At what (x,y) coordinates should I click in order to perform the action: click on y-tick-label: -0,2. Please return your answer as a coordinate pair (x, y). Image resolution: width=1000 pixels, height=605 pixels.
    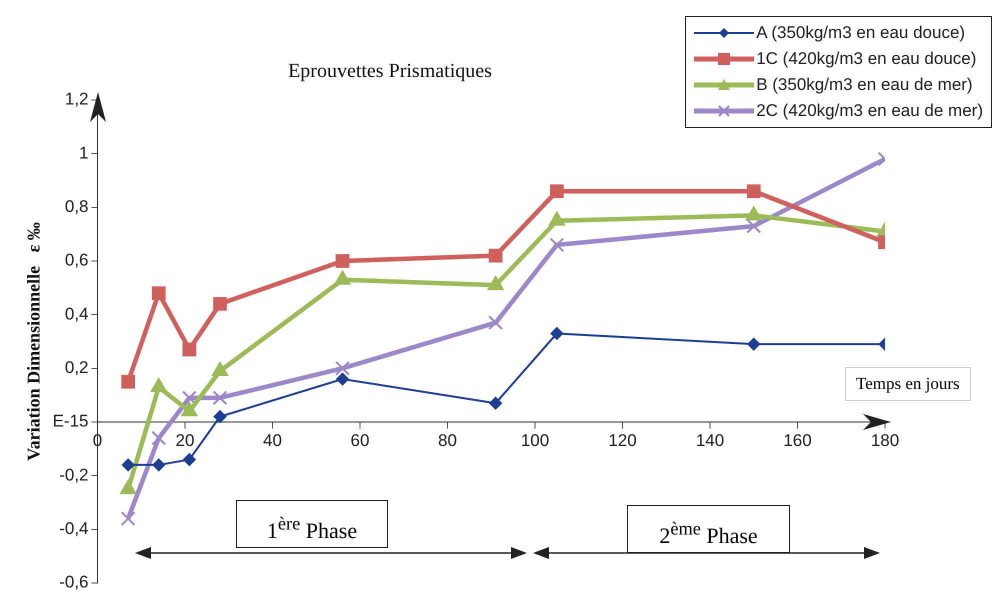
    Looking at the image, I should click on (74, 474).